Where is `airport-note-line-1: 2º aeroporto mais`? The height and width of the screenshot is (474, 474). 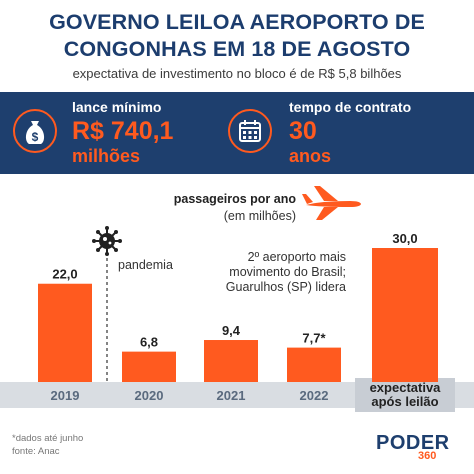
airport-note-line-1: 2º aeroporto mais is located at coordinates (296, 257).